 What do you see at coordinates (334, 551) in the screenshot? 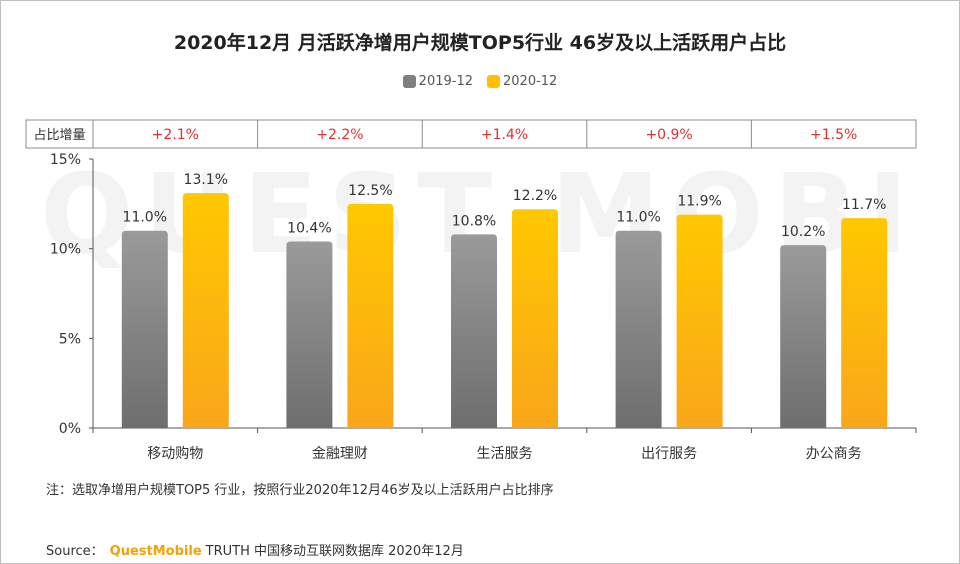
I see `source-rest: TRUTH 中国移动互联网数据库 2020年12月` at bounding box center [334, 551].